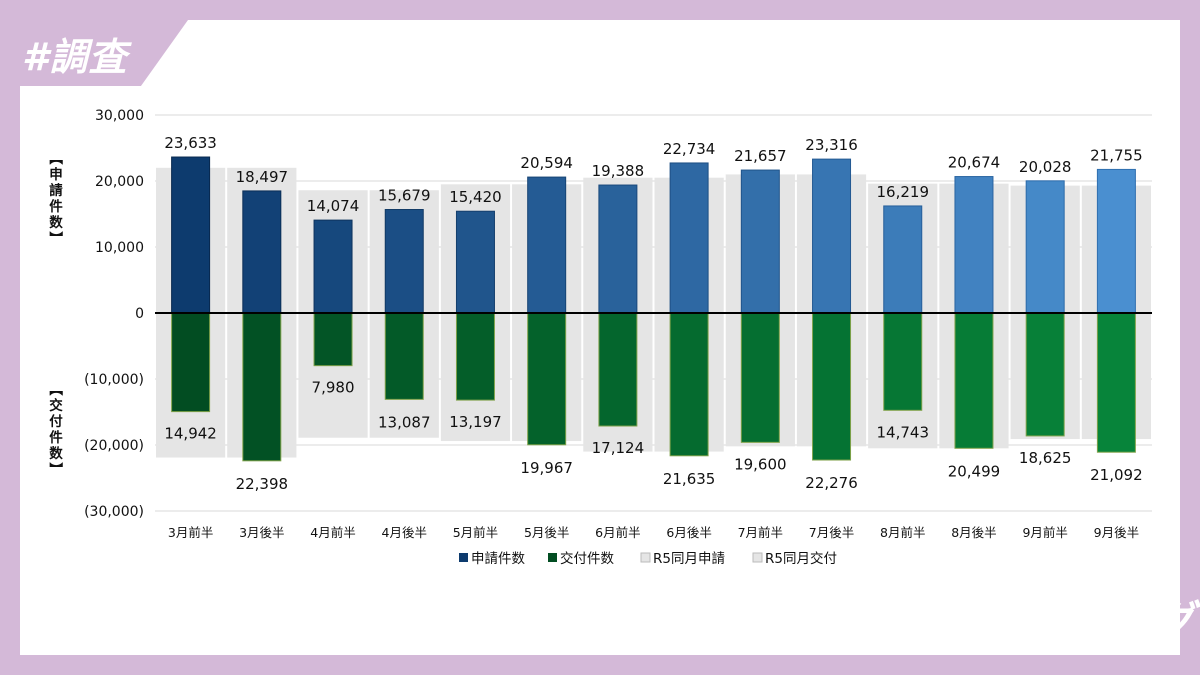 The image size is (1200, 675). Describe the element at coordinates (332, 532) in the screenshot. I see `x-tick-label-2: 4月前半` at that location.